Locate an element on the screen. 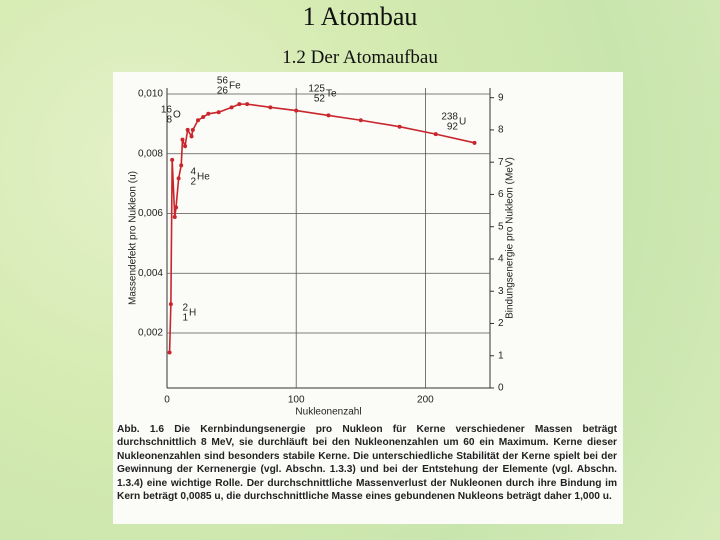 This screenshot has height=540, width=720. nuclide-label: 21 H is located at coordinates (189, 313).